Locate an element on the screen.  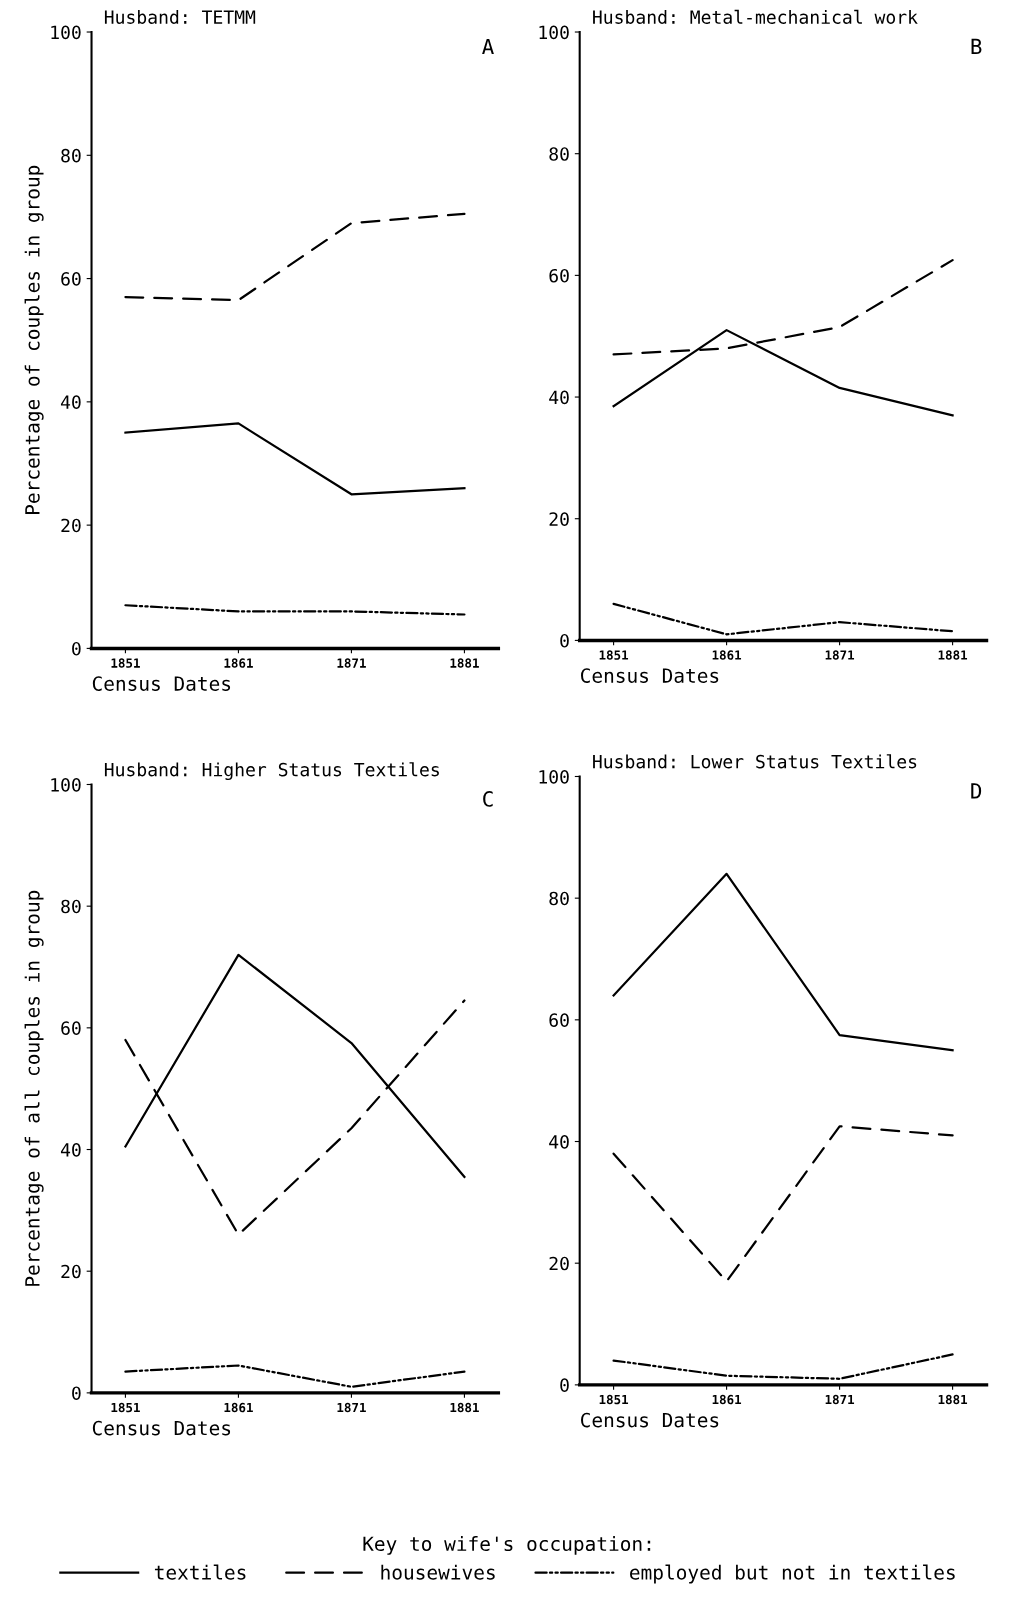
y-axis-title: Percentage of couples in group is located at coordinates (34, 339).